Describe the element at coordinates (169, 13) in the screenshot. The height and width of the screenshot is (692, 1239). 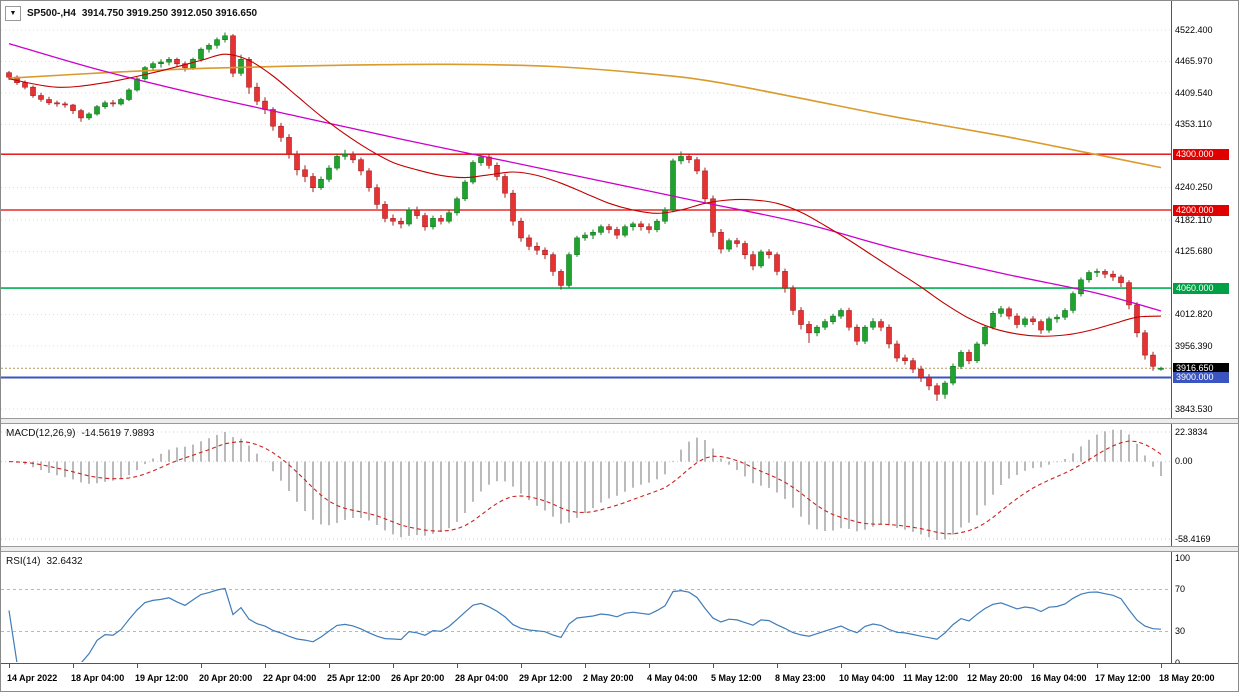
I see `ohlc-values: 3914.750 3919.250 3912.050 3916.650` at that location.